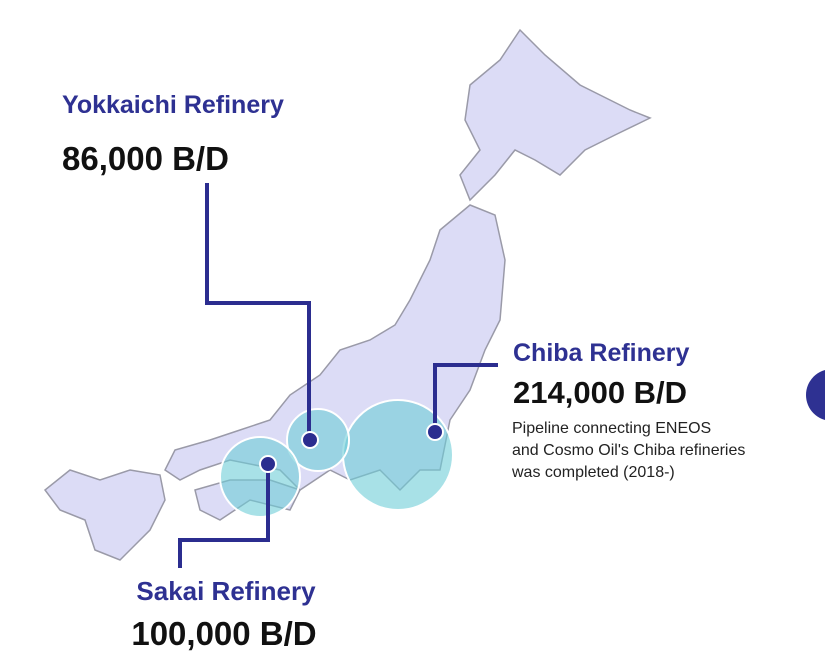  Describe the element at coordinates (600, 392) in the screenshot. I see `refinery-capacity: 214,000 B/D` at that location.